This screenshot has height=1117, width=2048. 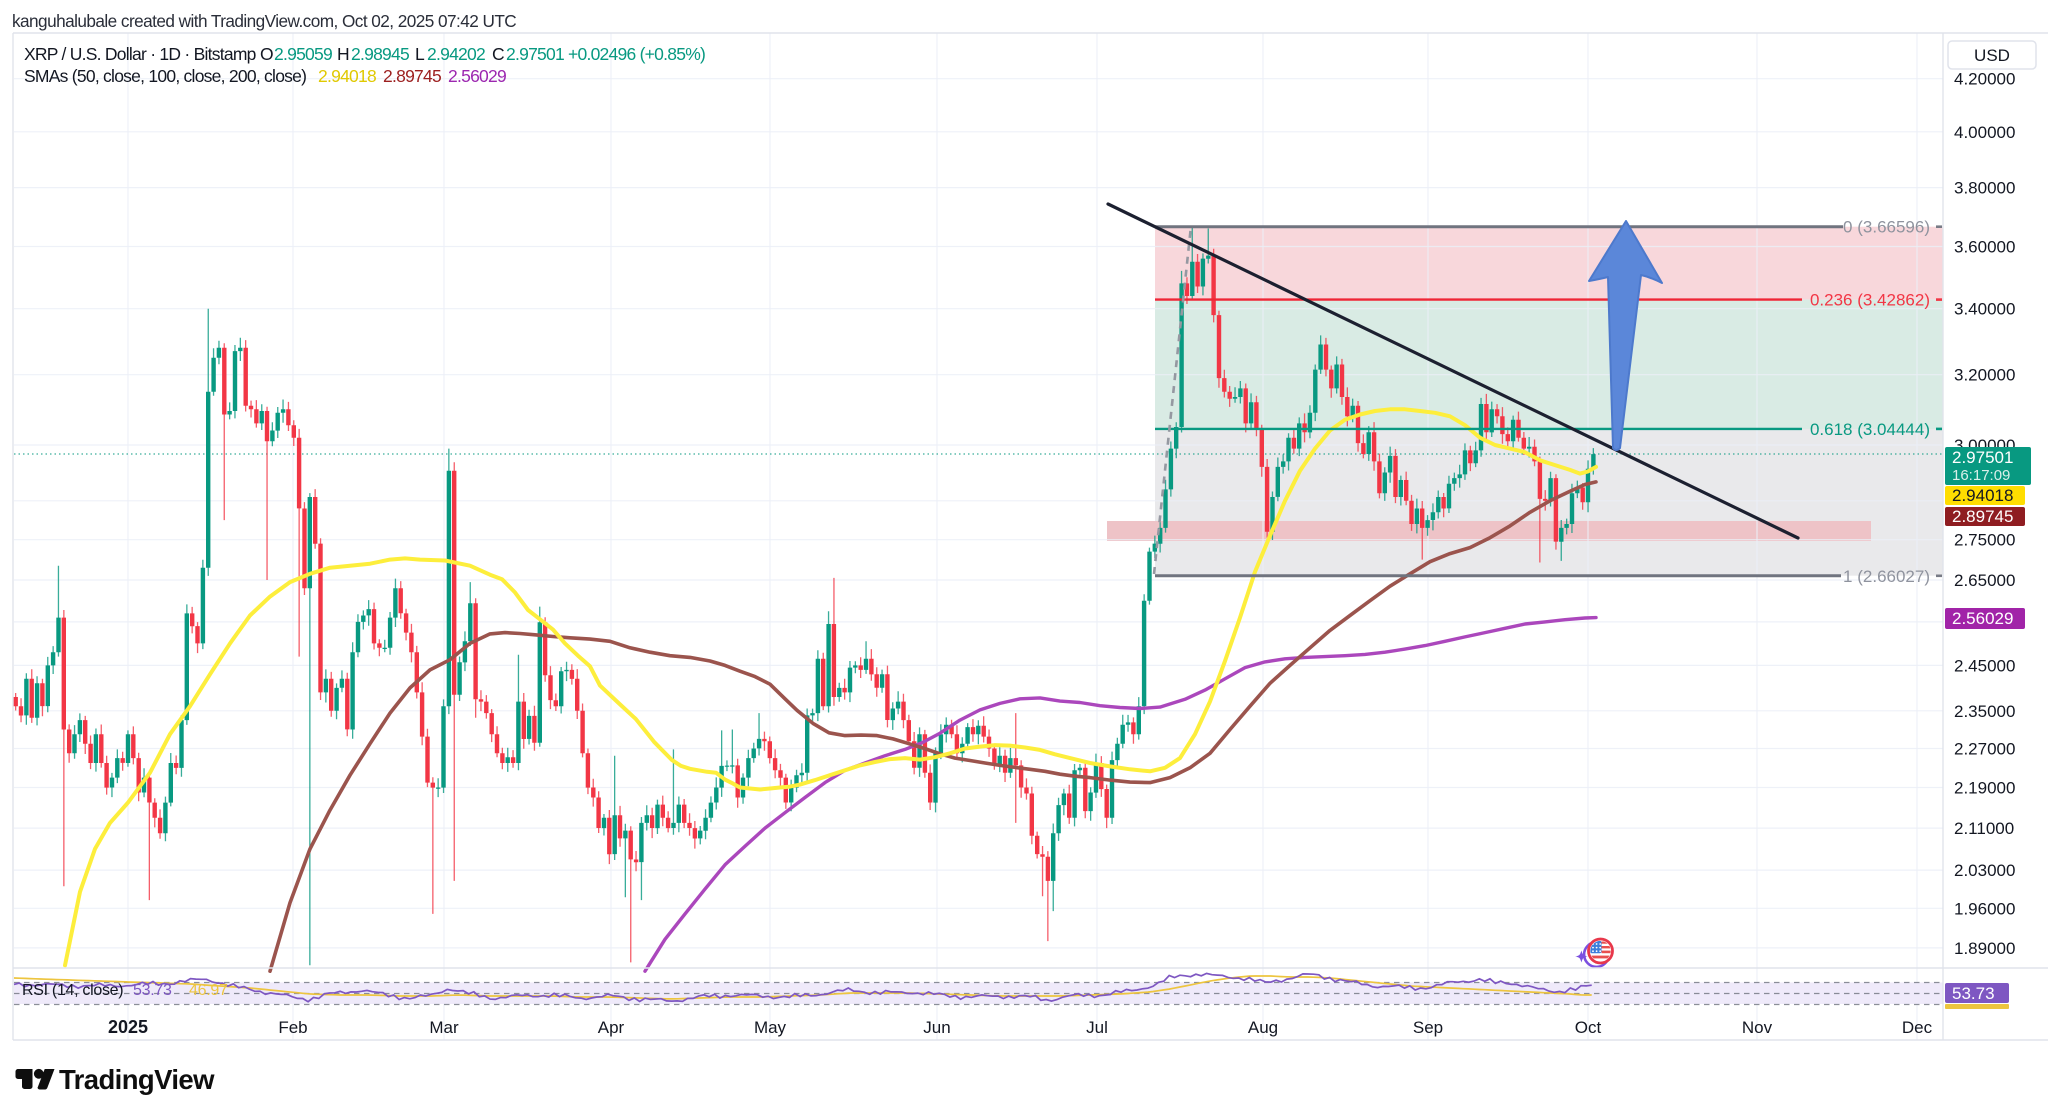 I want to click on svg-text: 2.11000, so click(x=1984, y=828).